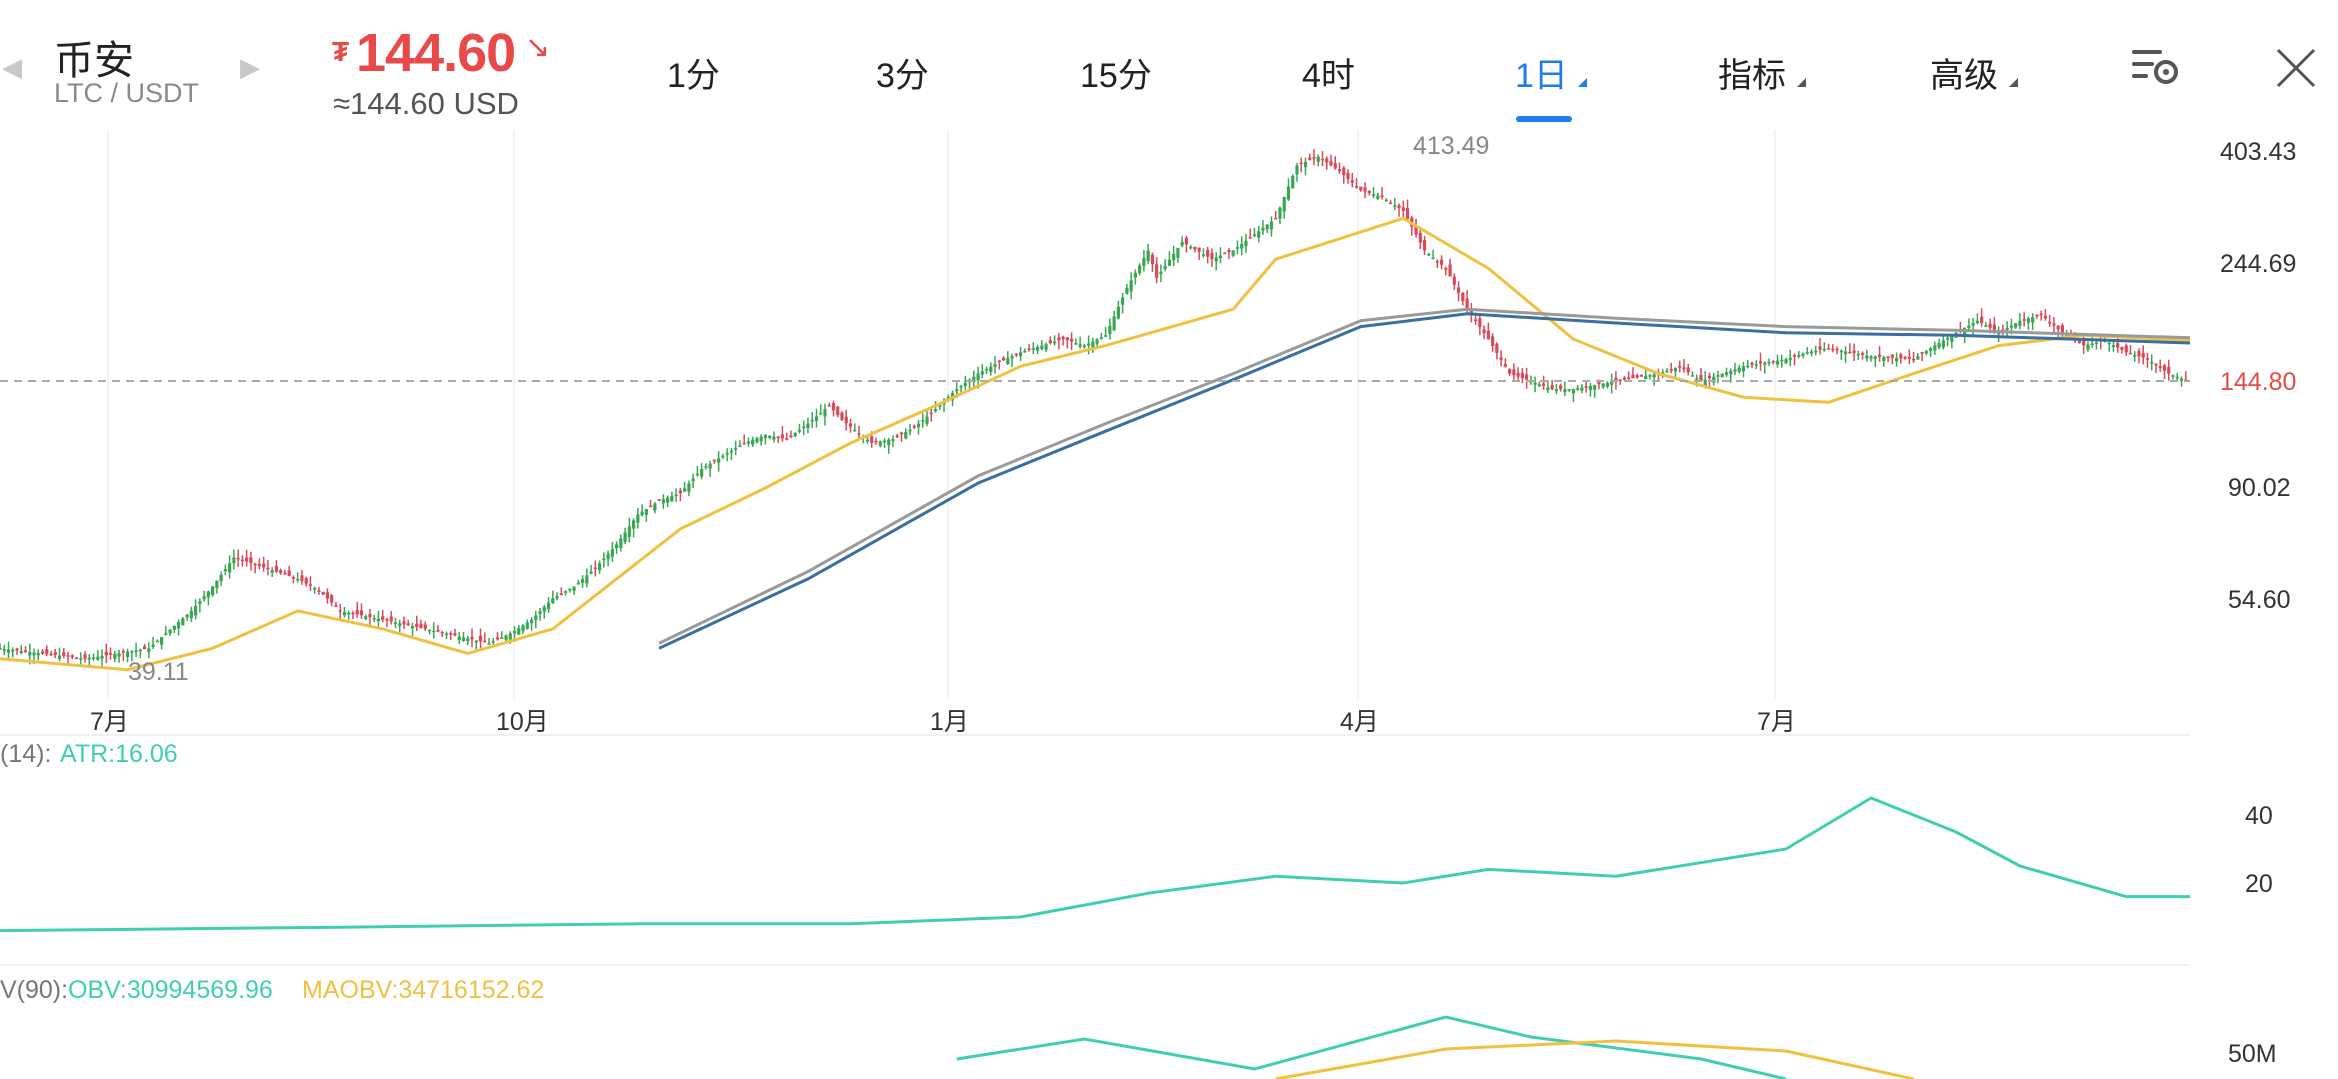 This screenshot has width=2338, height=1079. What do you see at coordinates (1116, 76) in the screenshot?
I see `tab-15min: 15分` at bounding box center [1116, 76].